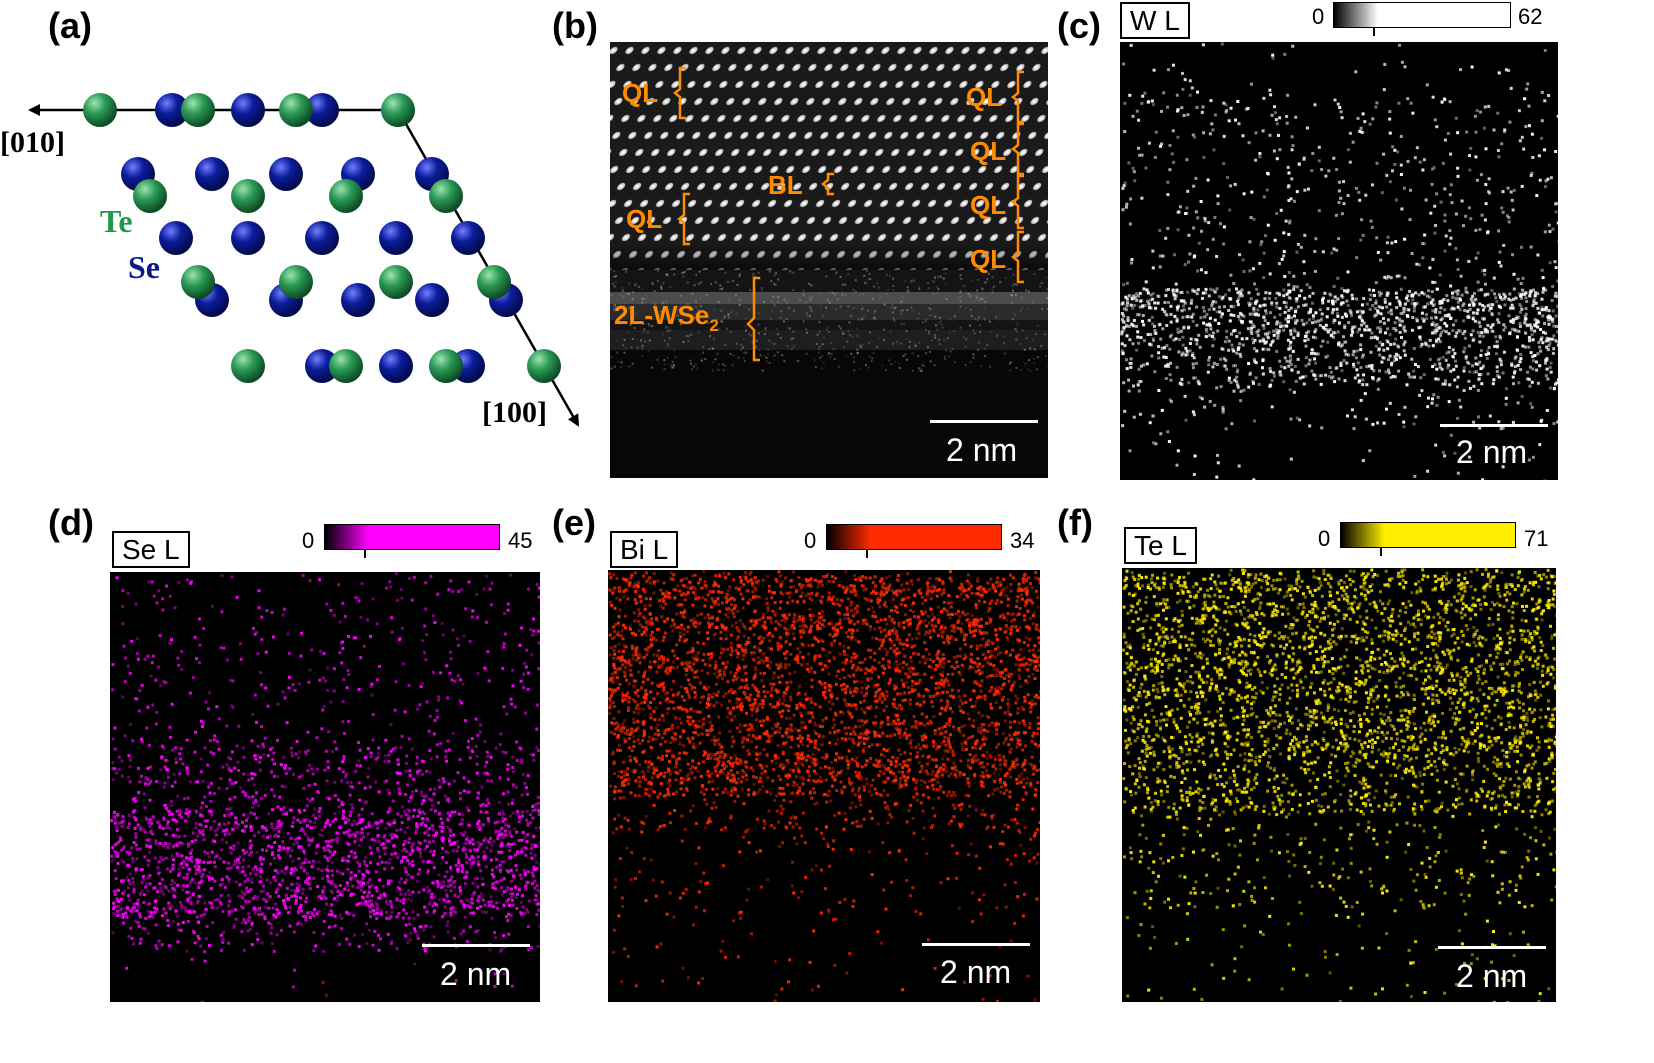 The image size is (1654, 1063). What do you see at coordinates (785, 185) in the screenshot?
I see `layer-label-bl: BL` at bounding box center [785, 185].